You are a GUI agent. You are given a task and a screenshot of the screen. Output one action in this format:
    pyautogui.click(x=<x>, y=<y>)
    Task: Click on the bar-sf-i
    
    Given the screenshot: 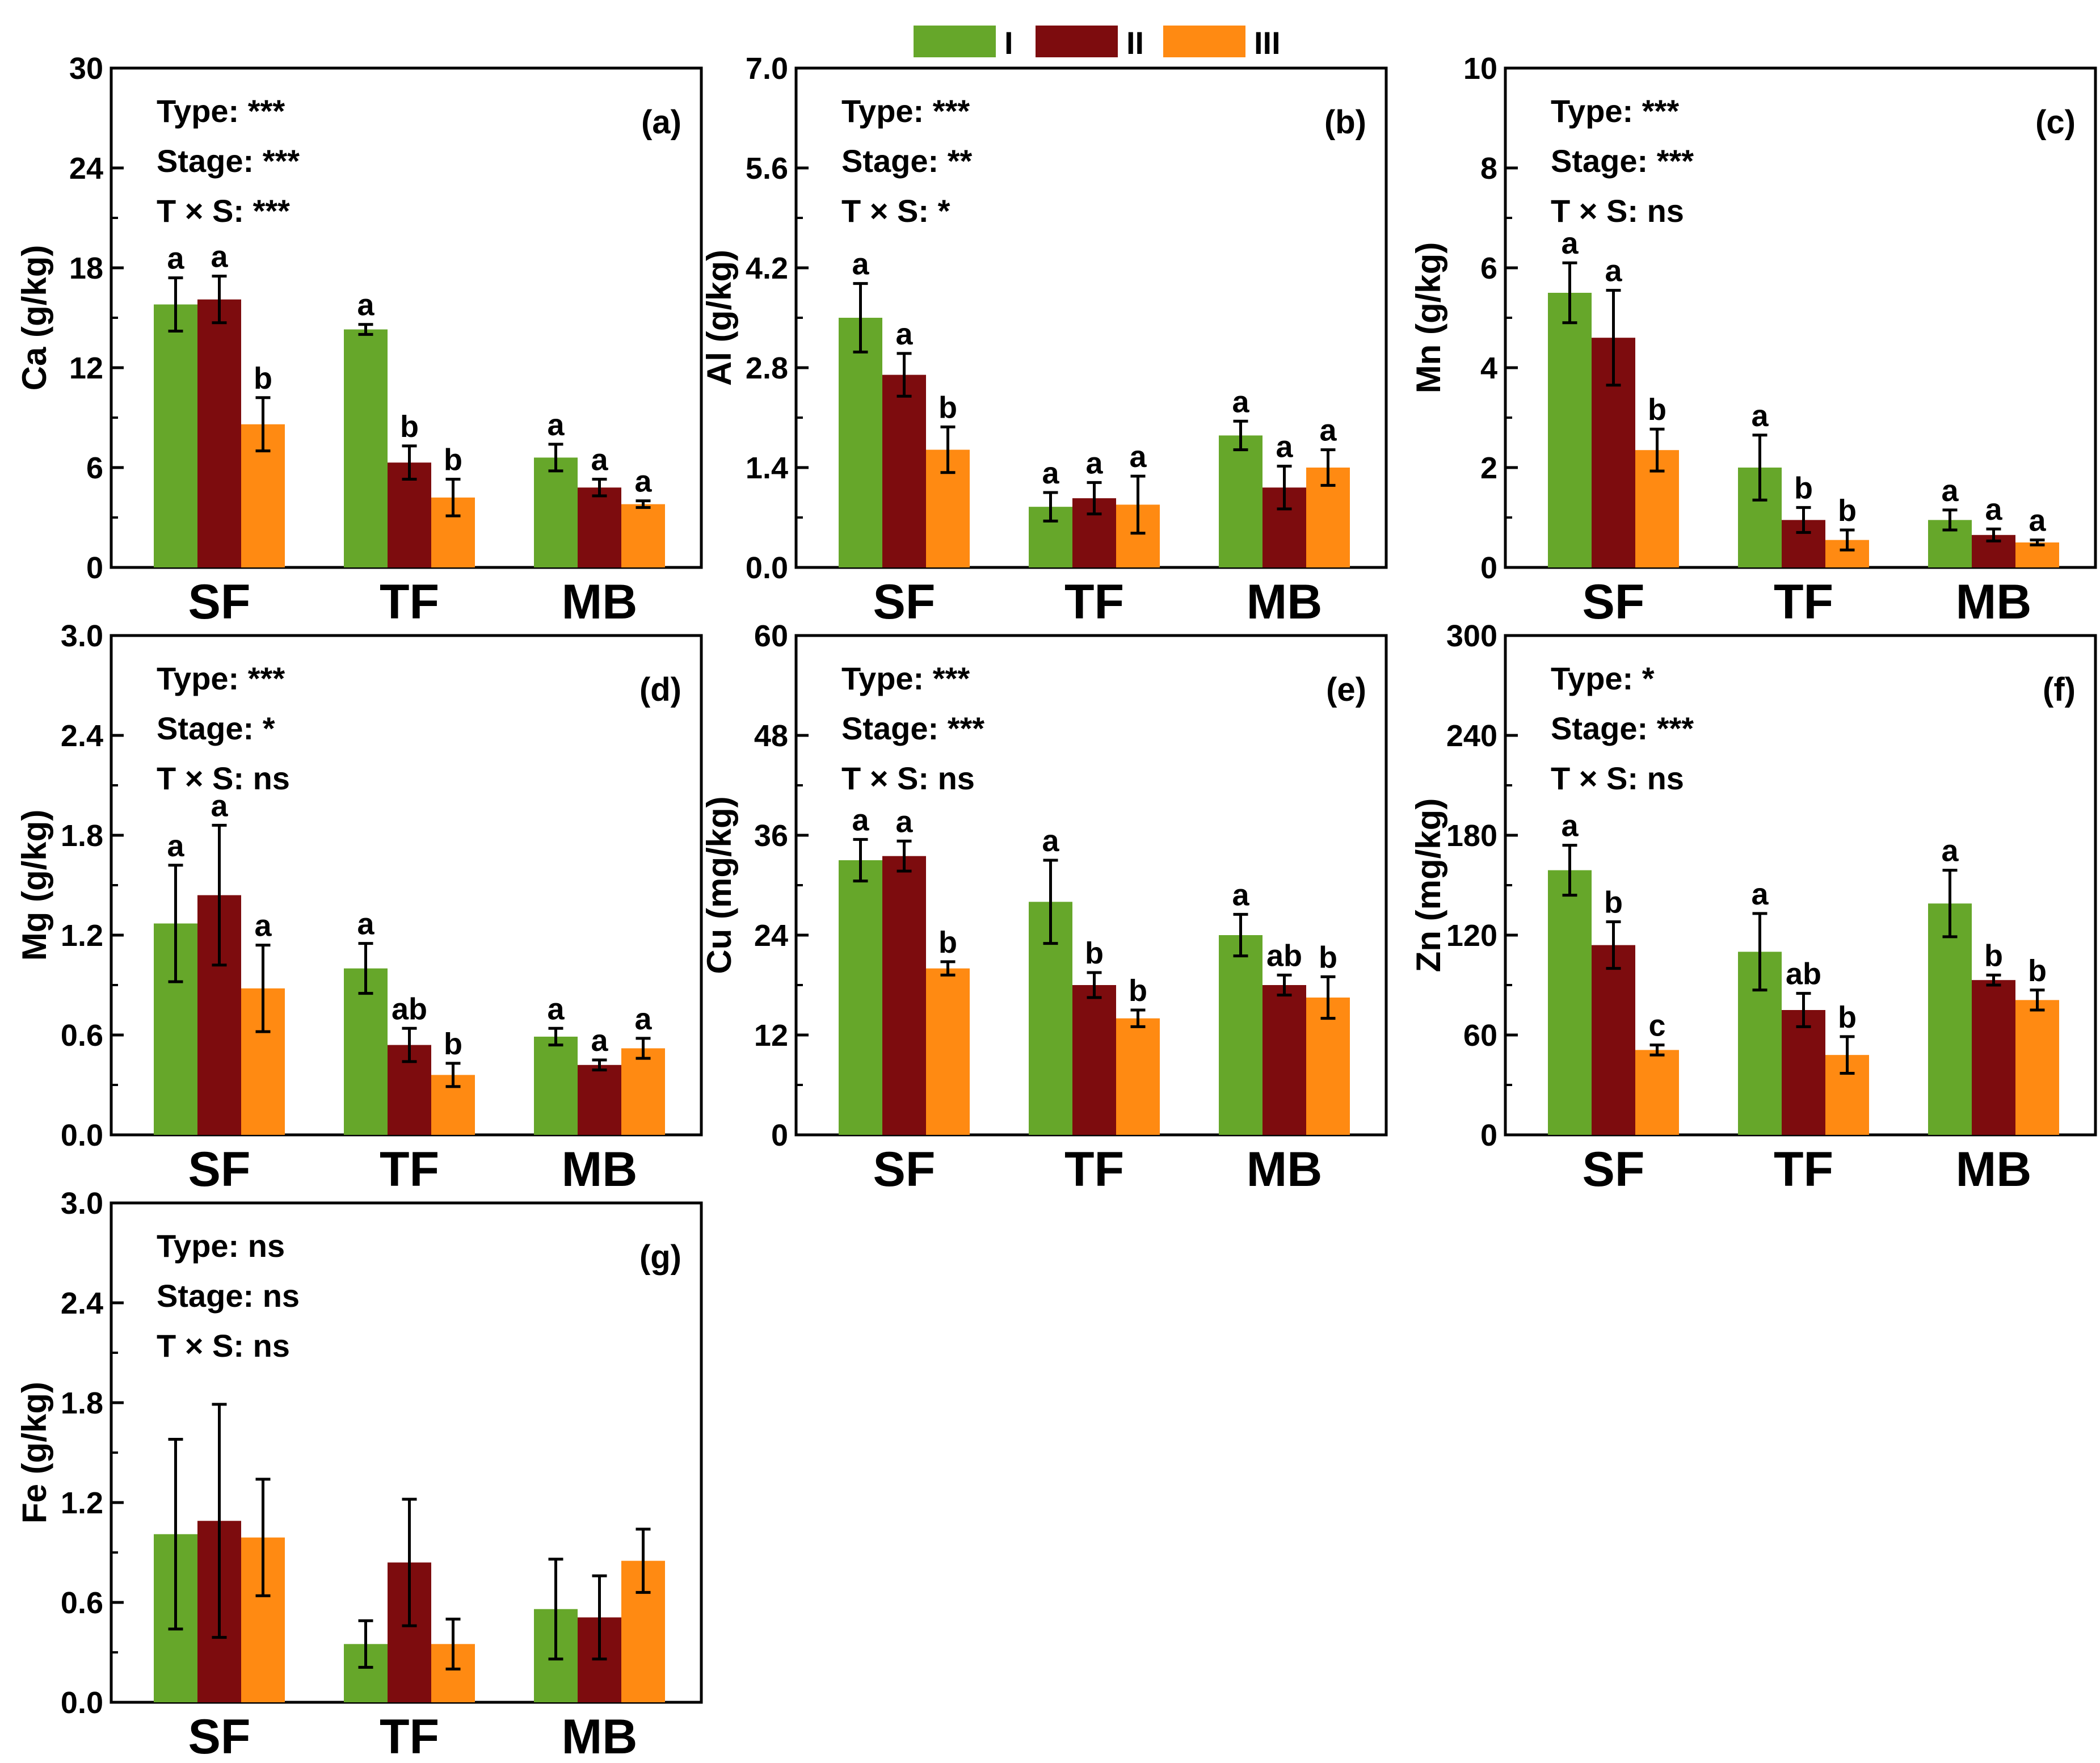 What is the action you would take?
    pyautogui.click(x=1570, y=430)
    